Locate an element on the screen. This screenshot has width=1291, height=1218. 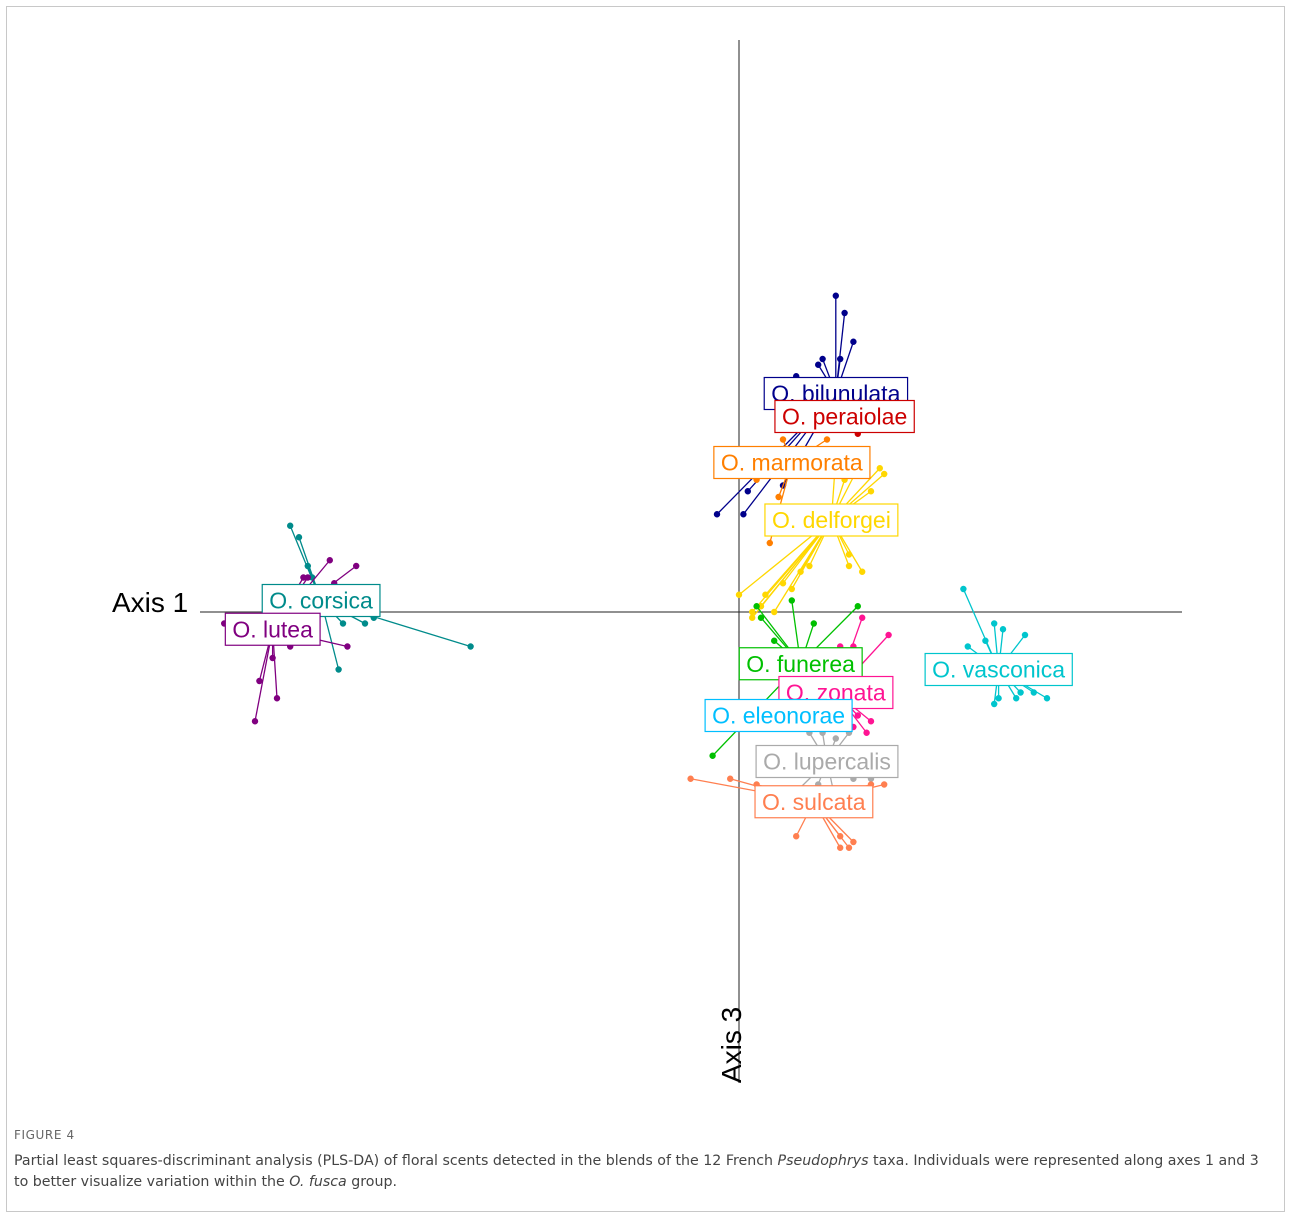
o-marmorata-label-box is located at coordinates (792, 462).